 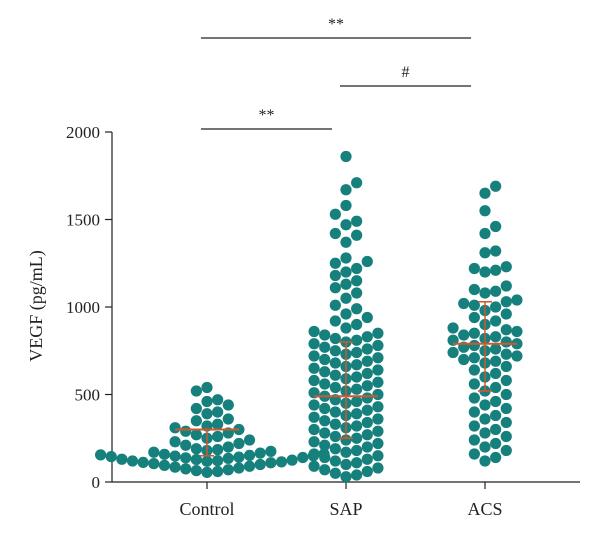 What do you see at coordinates (484, 509) in the screenshot?
I see `x-tick-label: ACS` at bounding box center [484, 509].